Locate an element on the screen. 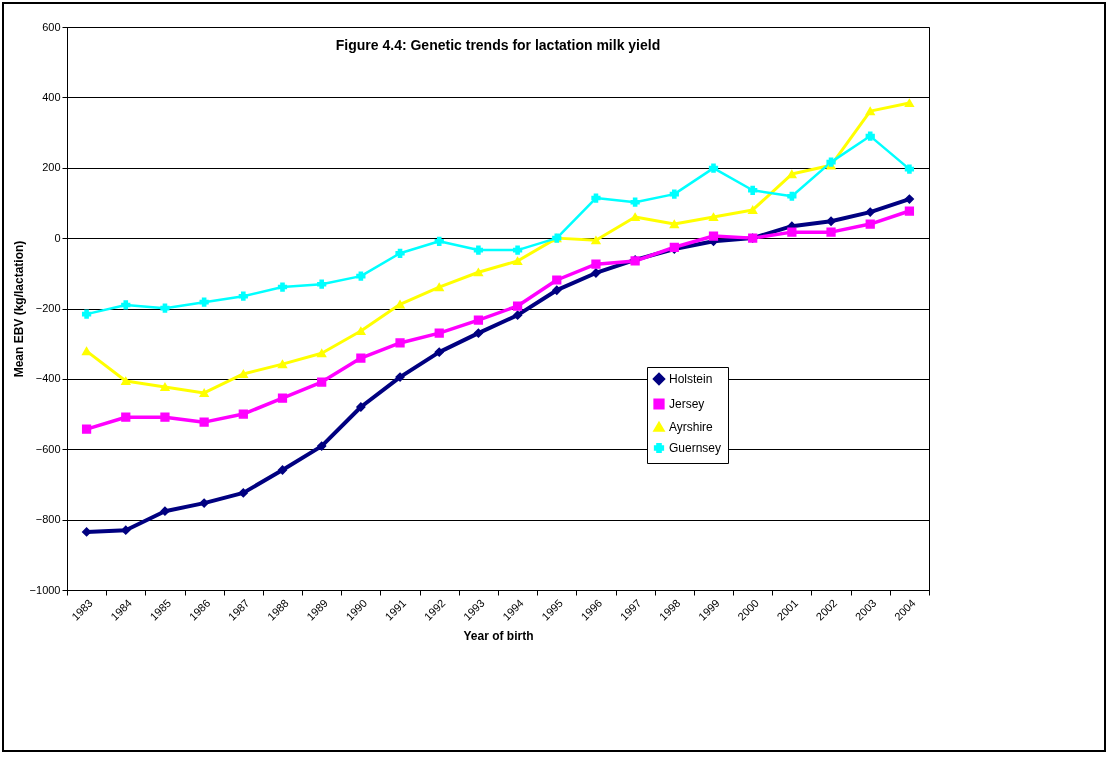 The width and height of the screenshot is (1112, 758). y-tick-label: 0 is located at coordinates (57, 237).